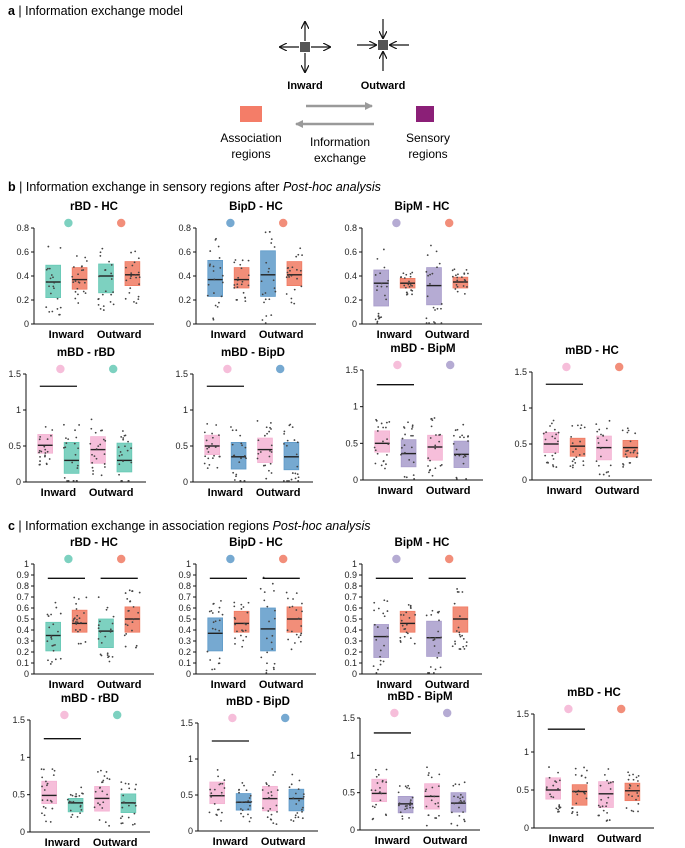 This screenshot has width=685, height=848. I want to click on chart-panel-2: 0 0.2 0.4 0.6 0.8 BipD - HC Inward Outward, so click(247, 271).